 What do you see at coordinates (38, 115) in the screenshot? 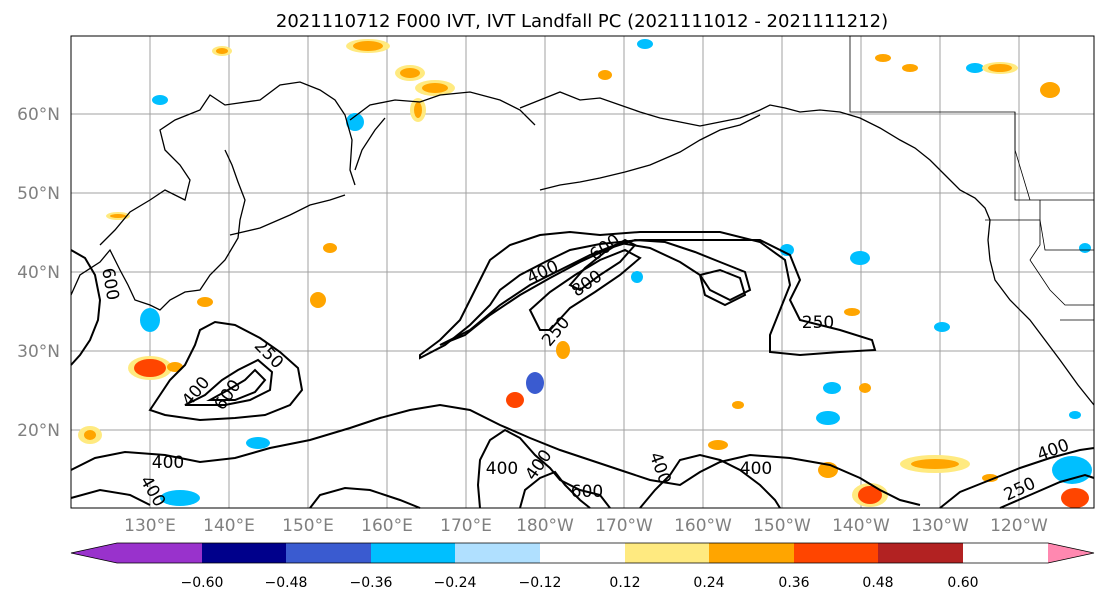
I see `lat-label: 60°N` at bounding box center [38, 115].